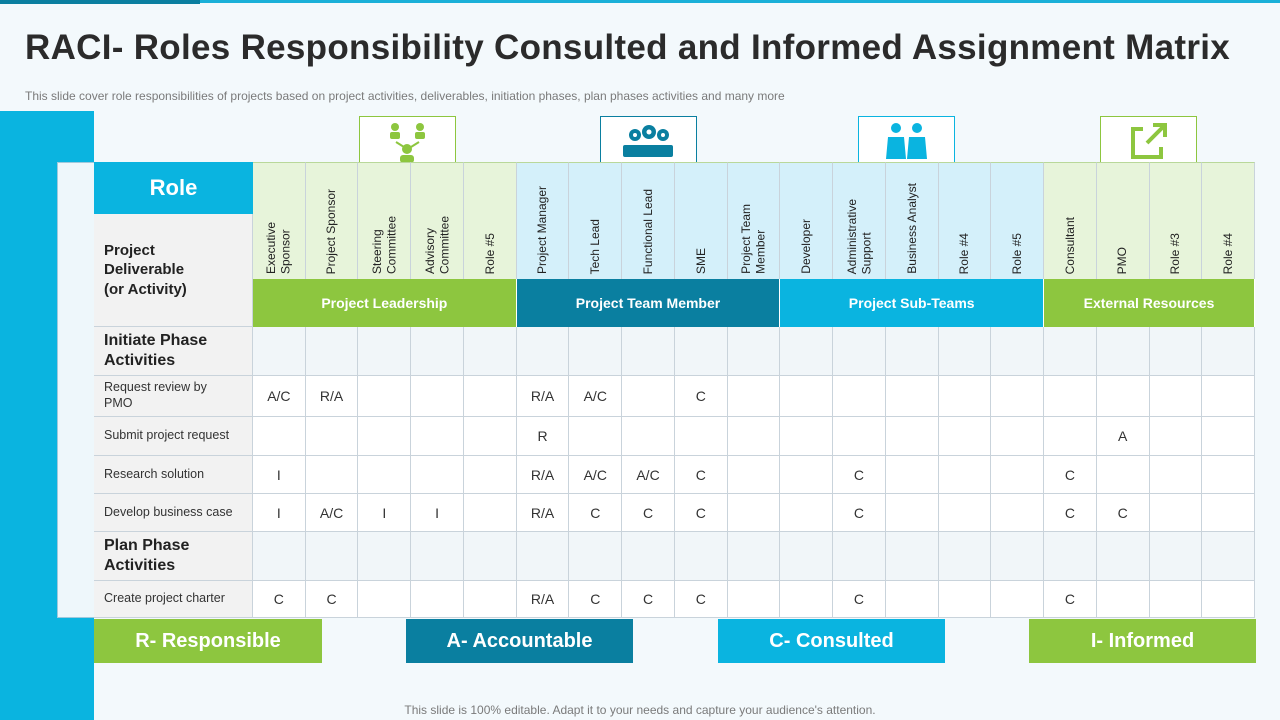 The height and width of the screenshot is (720, 1280). I want to click on icon, so click(407, 143).